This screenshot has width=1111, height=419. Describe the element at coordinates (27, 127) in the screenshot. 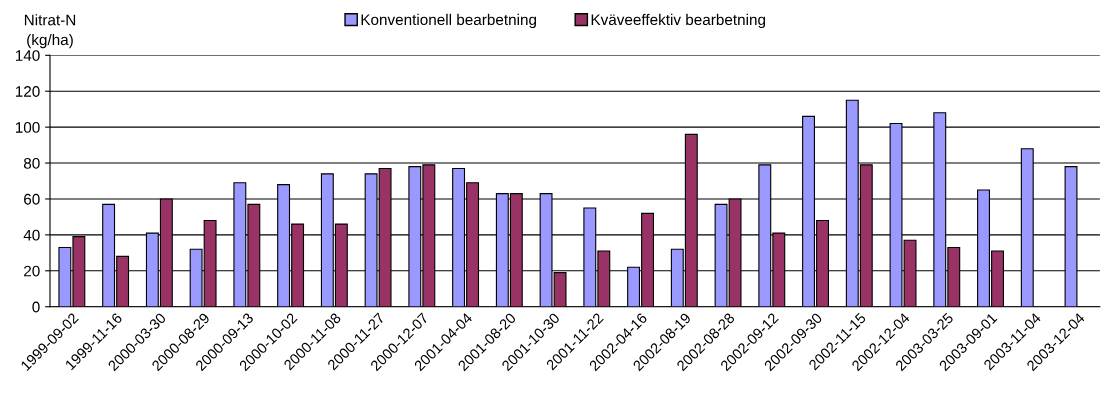

I see `y-tick-label: 100` at that location.